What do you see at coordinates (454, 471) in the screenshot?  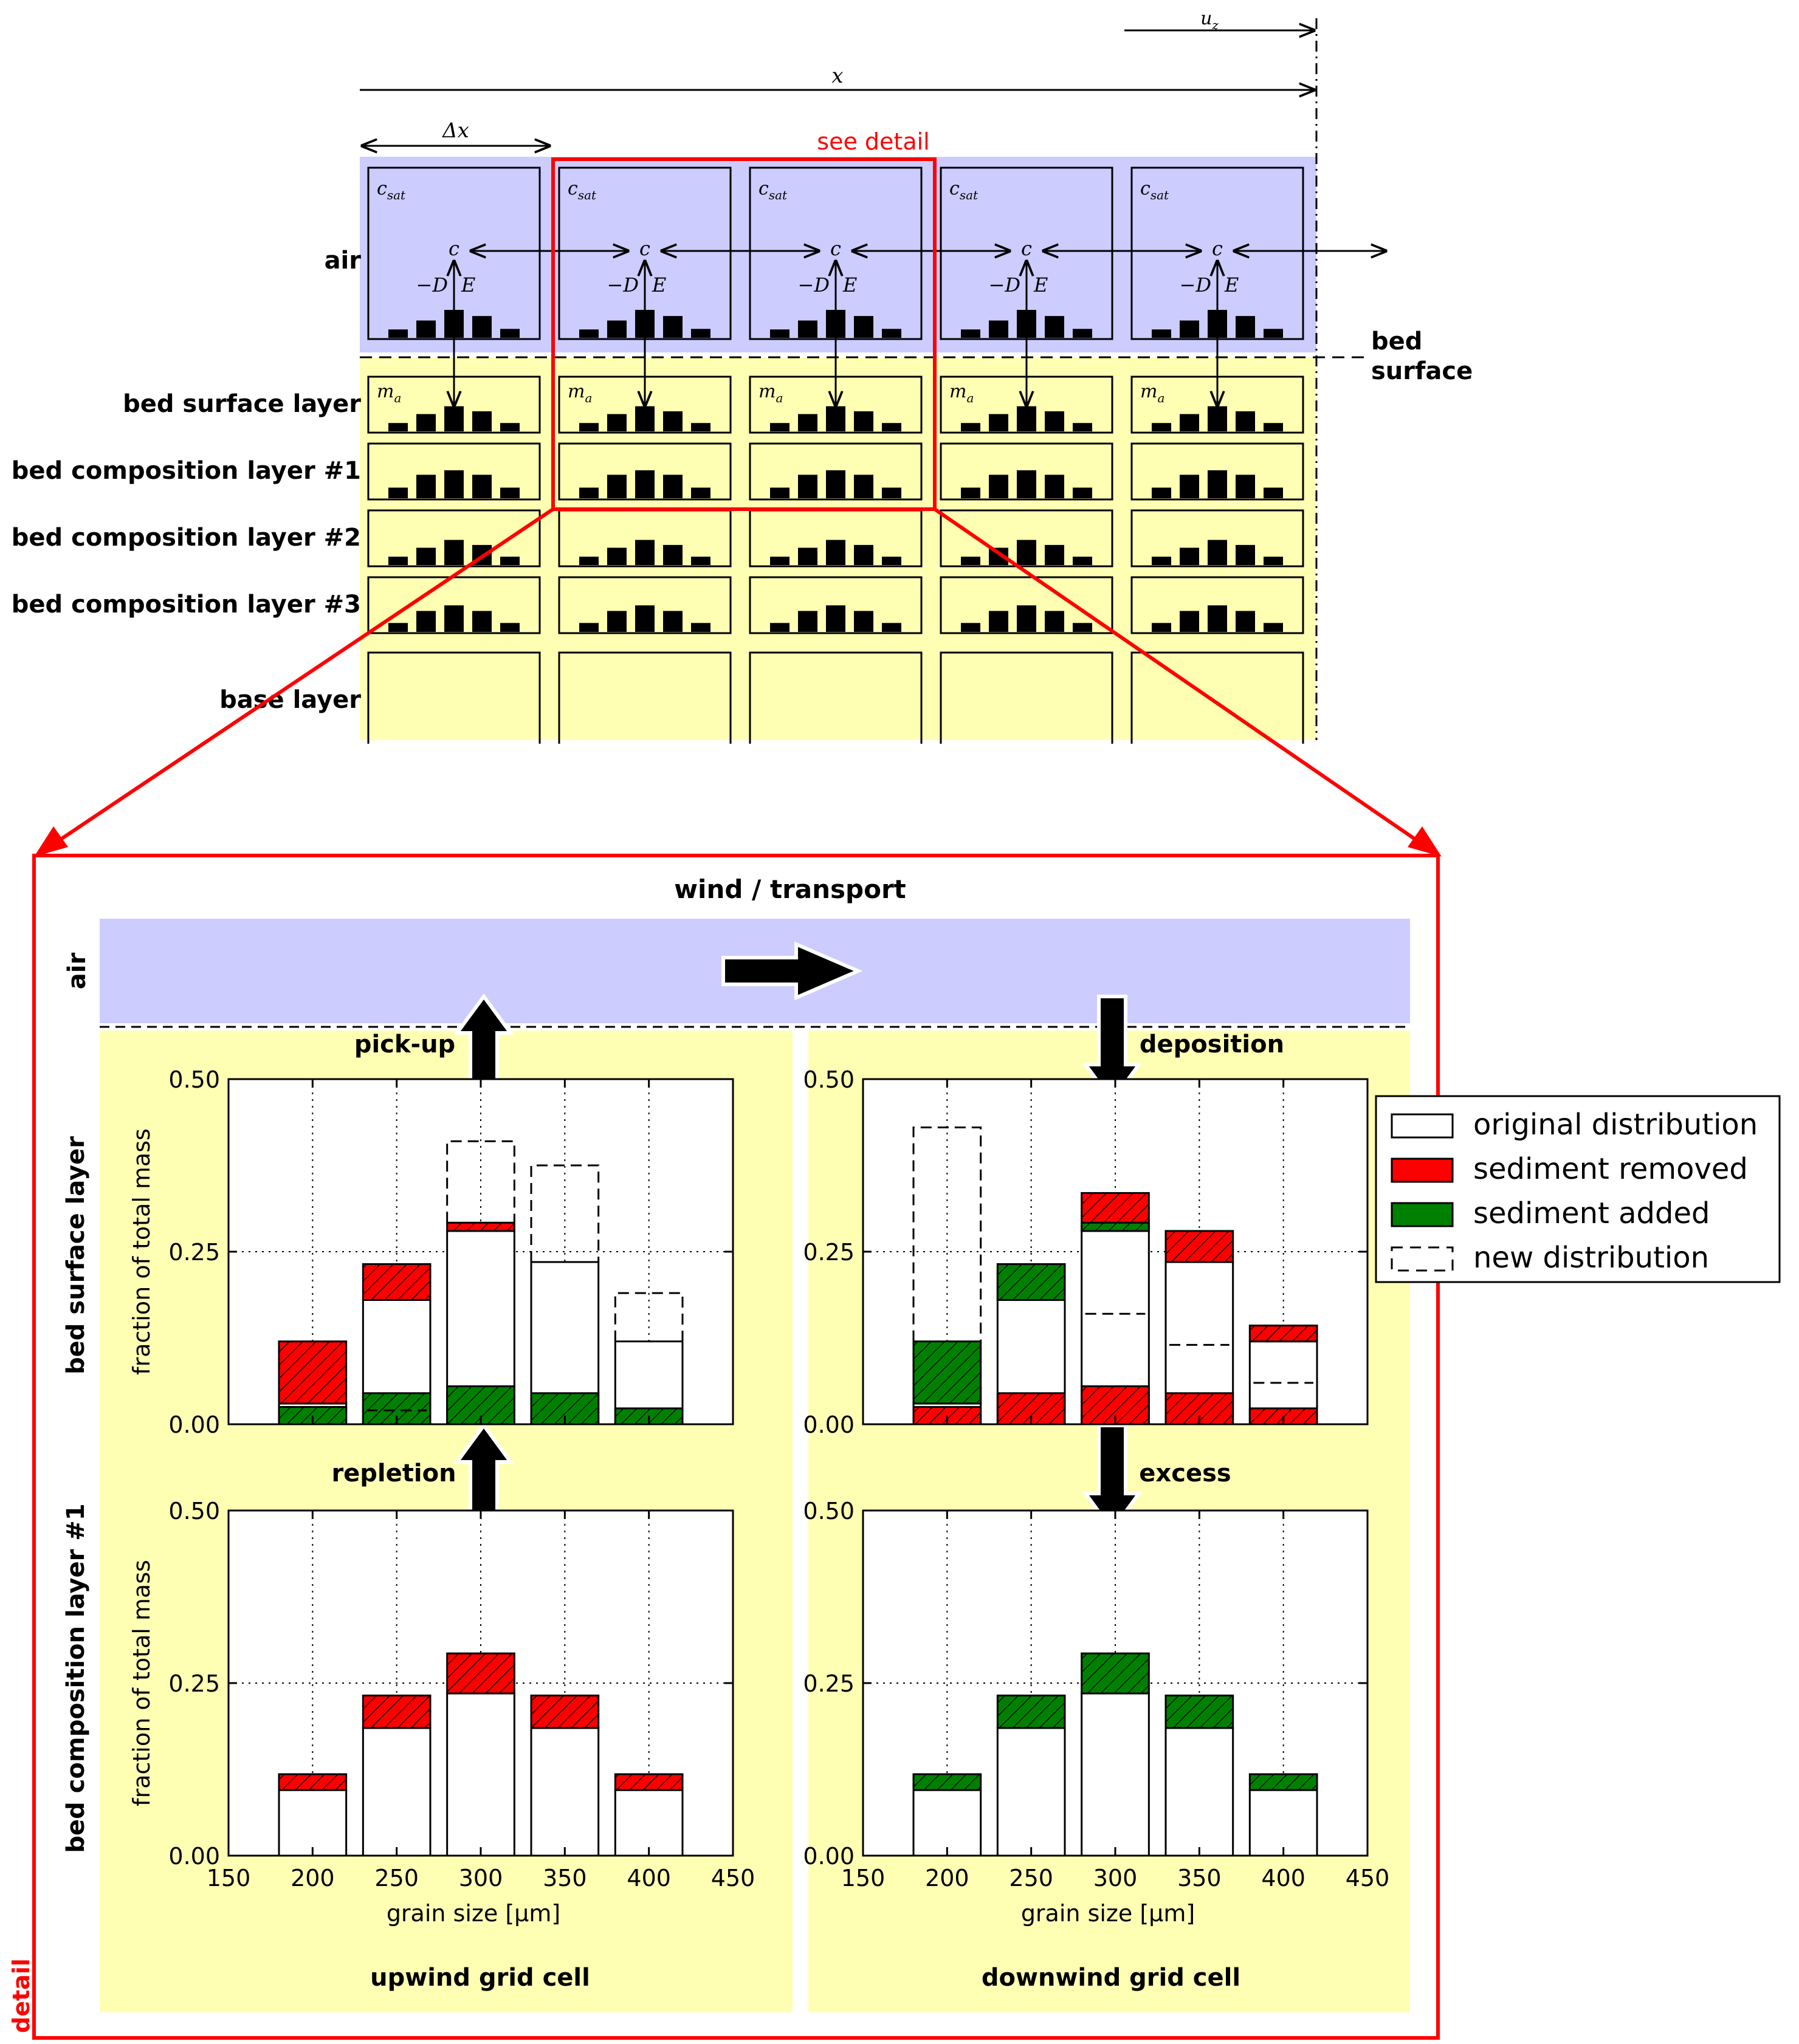 I see `comp1-cell` at bounding box center [454, 471].